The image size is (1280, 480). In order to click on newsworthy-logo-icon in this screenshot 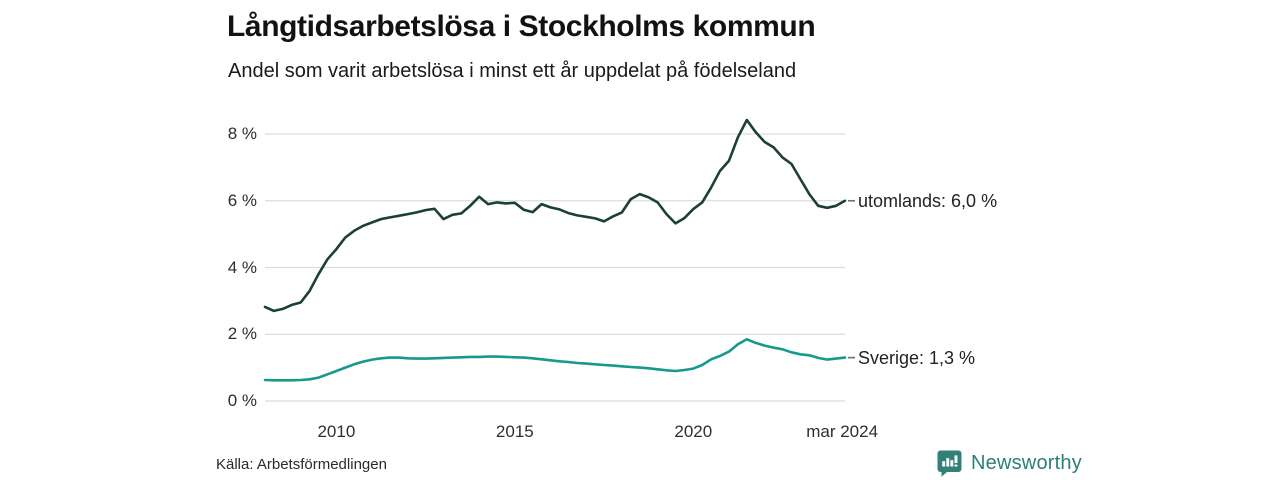, I will do `click(949, 463)`.